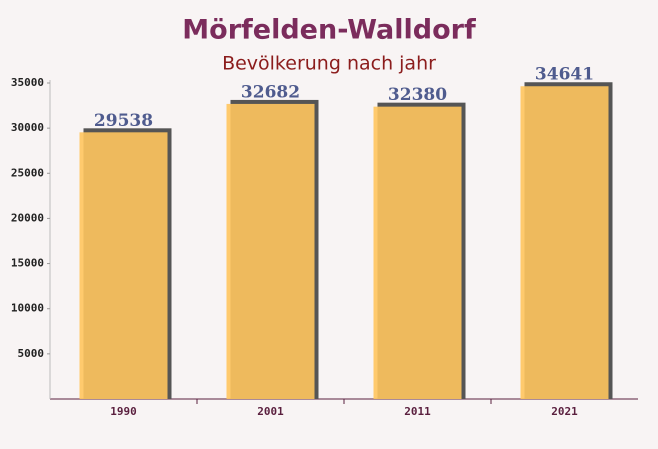  Describe the element at coordinates (27, 127) in the screenshot. I see `y-tick-label: 30000` at that location.